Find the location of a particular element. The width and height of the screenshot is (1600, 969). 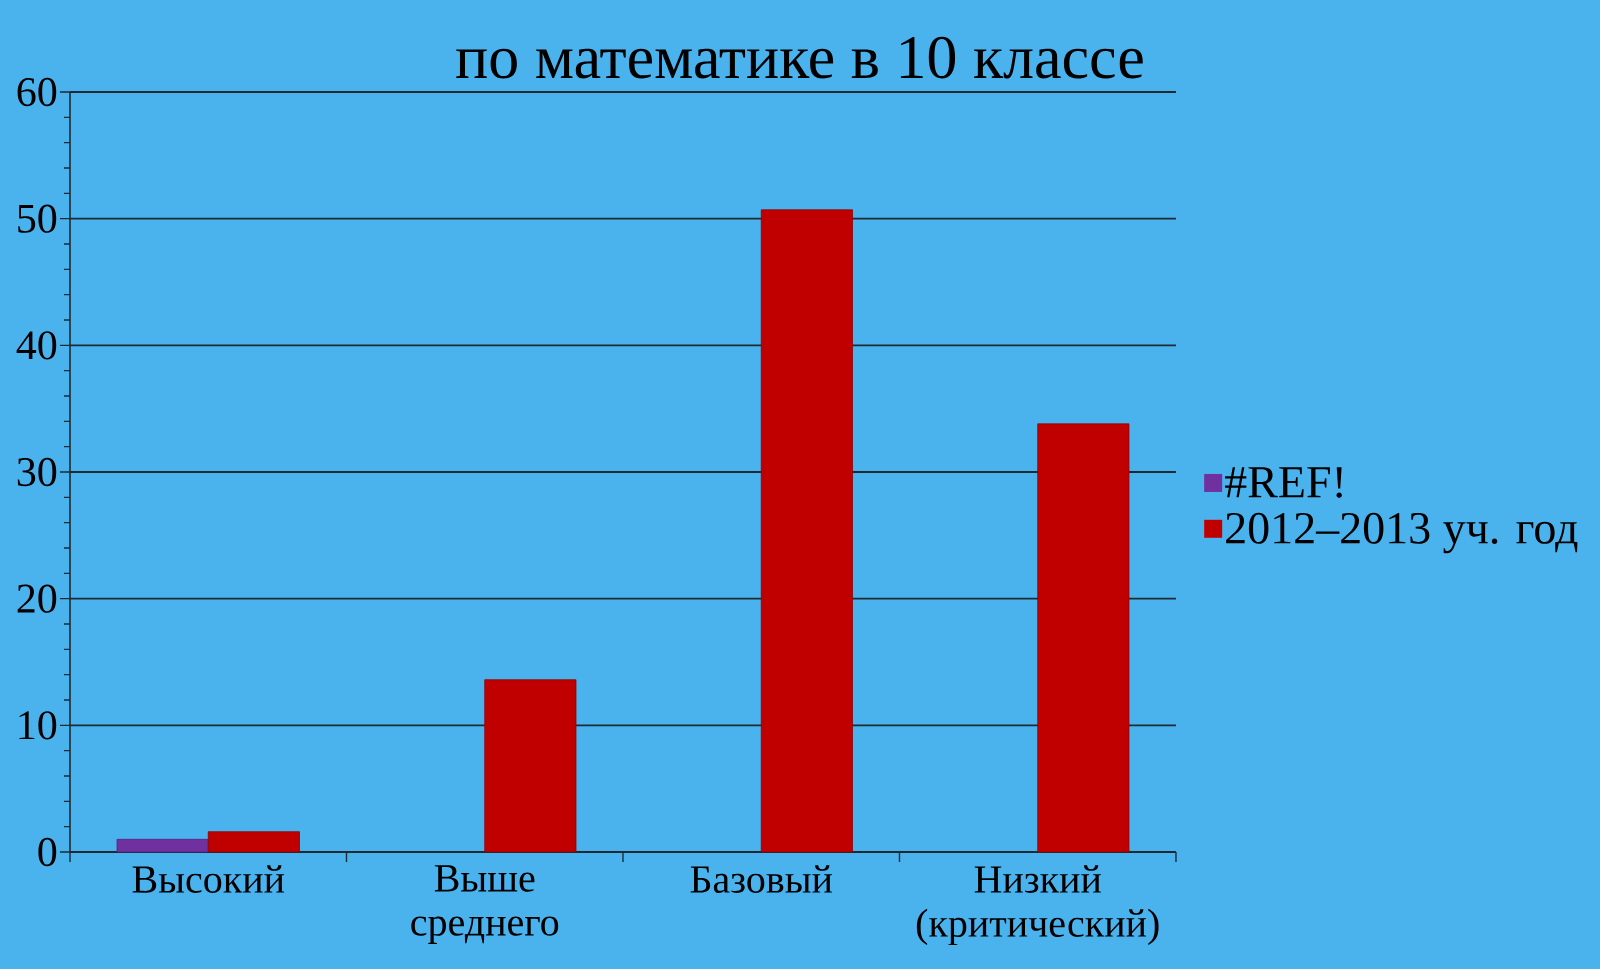

x-tick-label: Низкий (критический) is located at coordinates (1037, 905).